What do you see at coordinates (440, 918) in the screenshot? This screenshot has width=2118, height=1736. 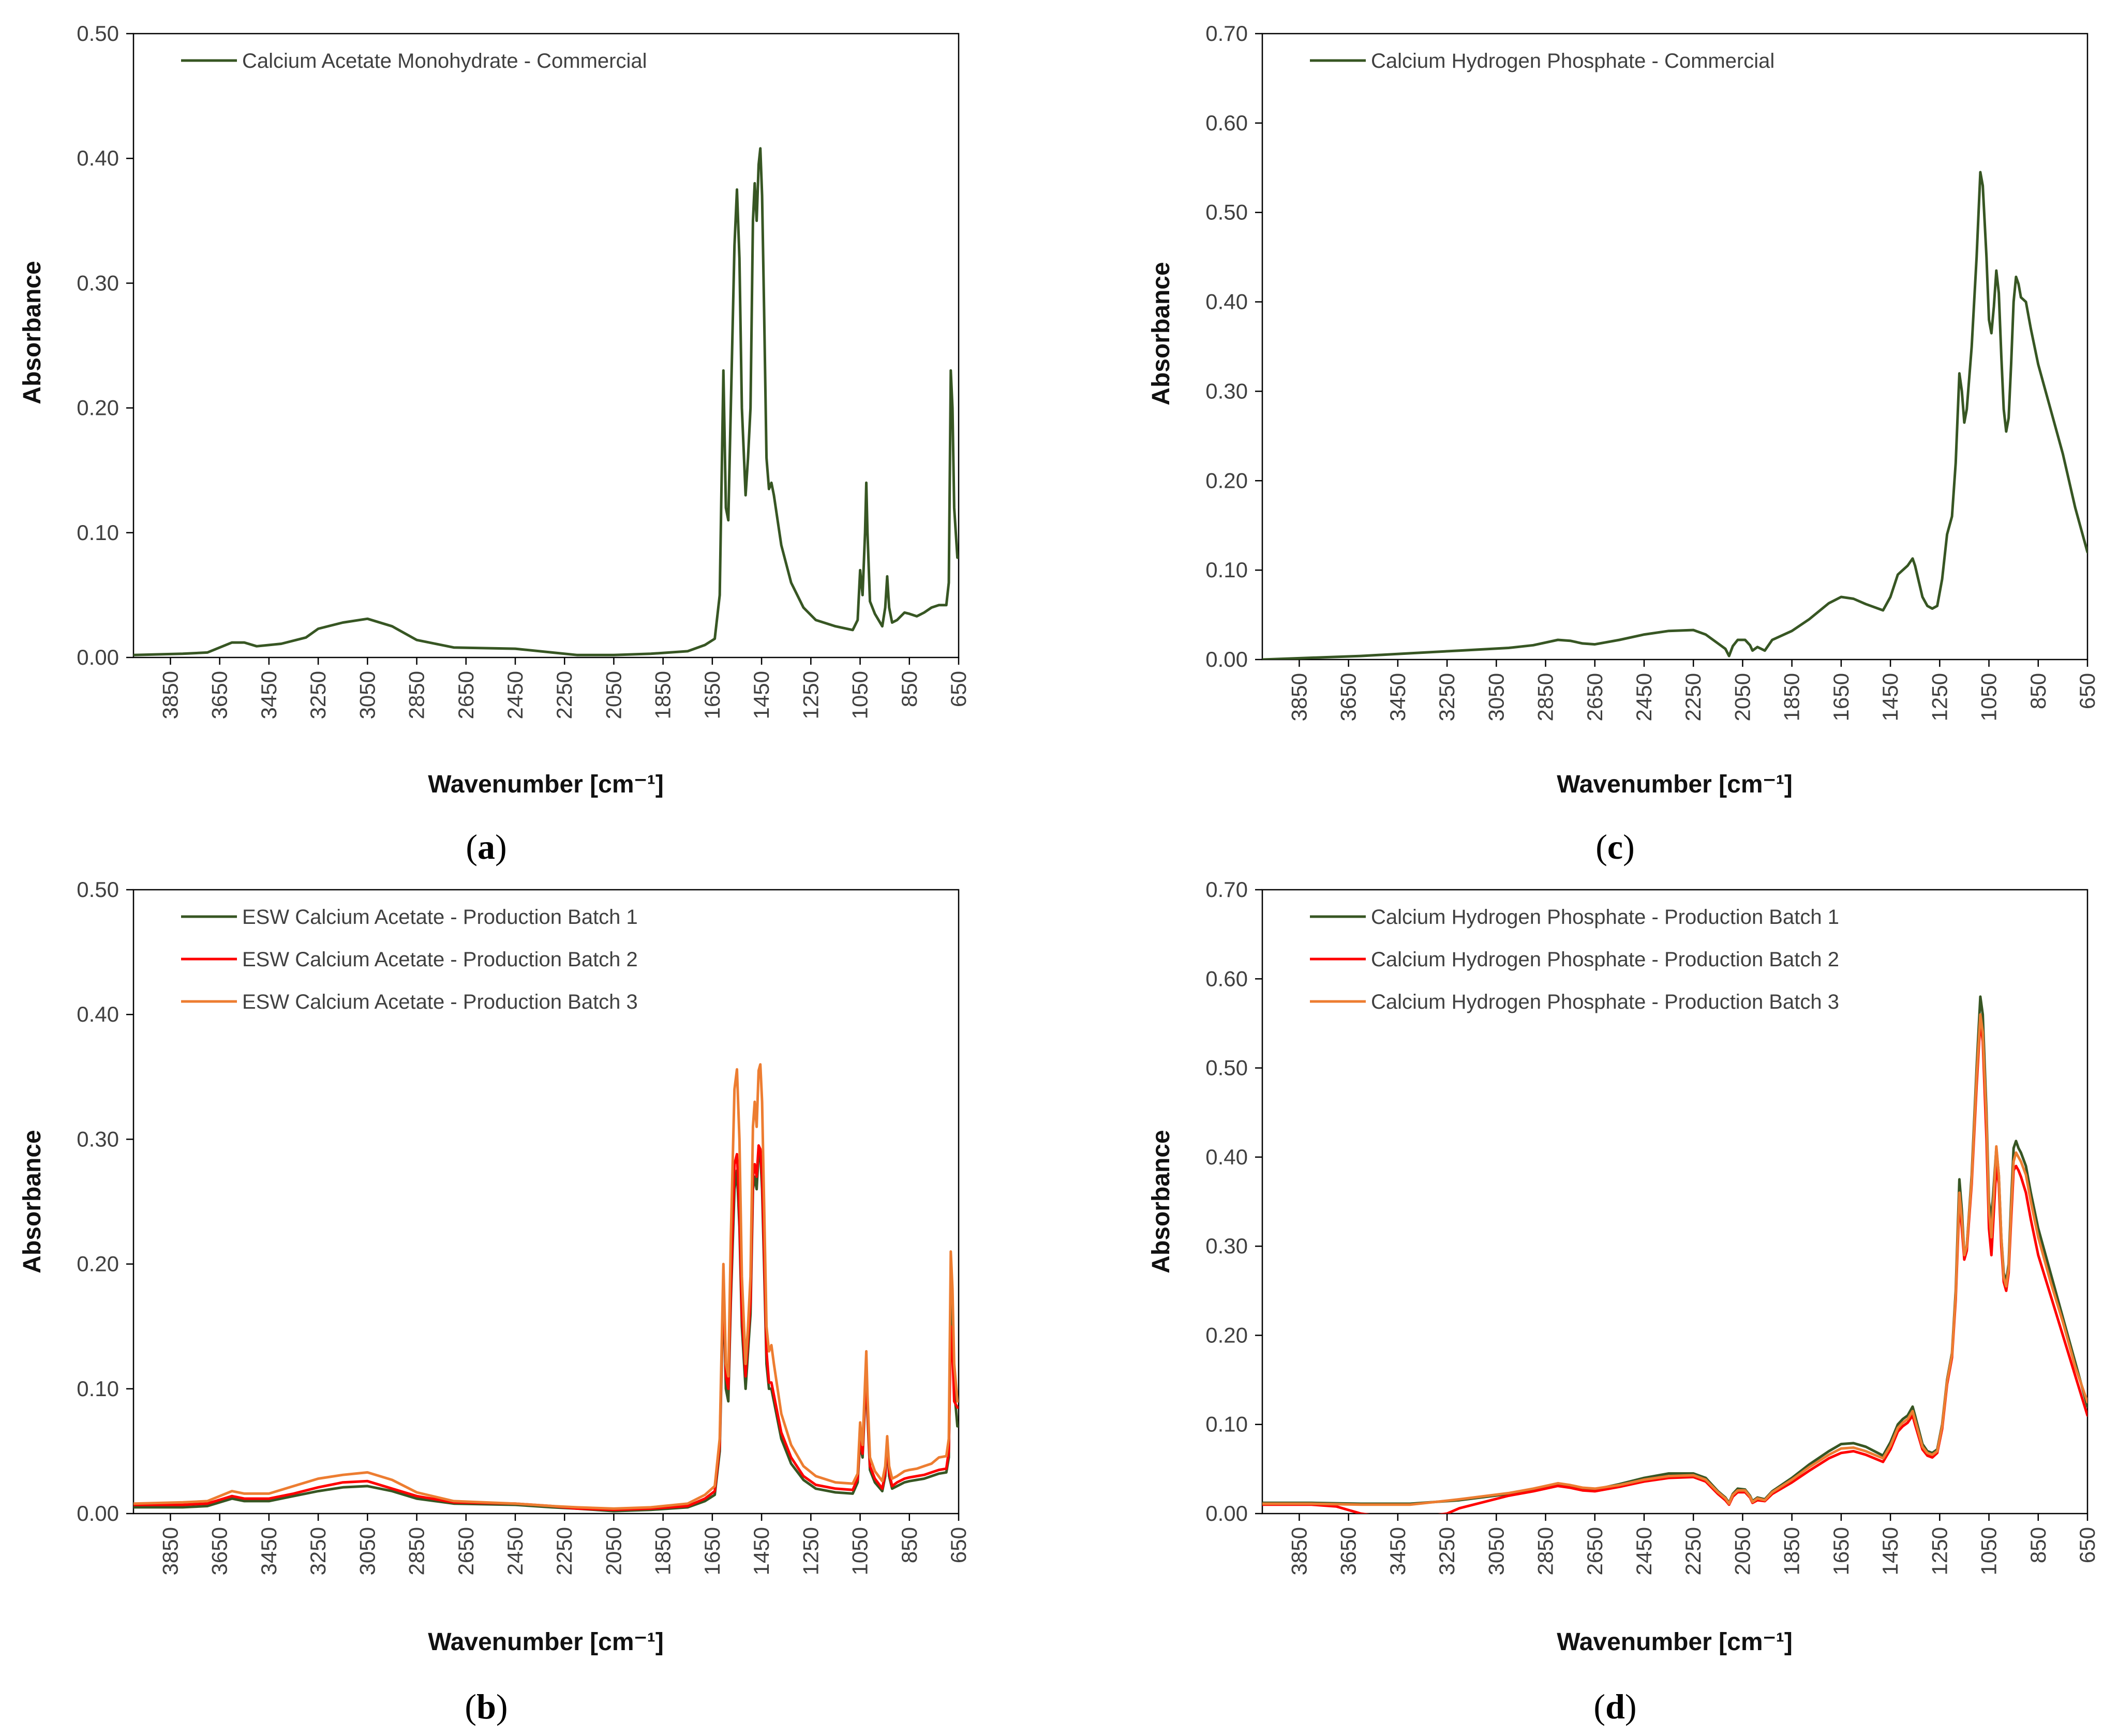 I see `legend-label: ESW Calcium Acetate - Production Batch 1` at bounding box center [440, 918].